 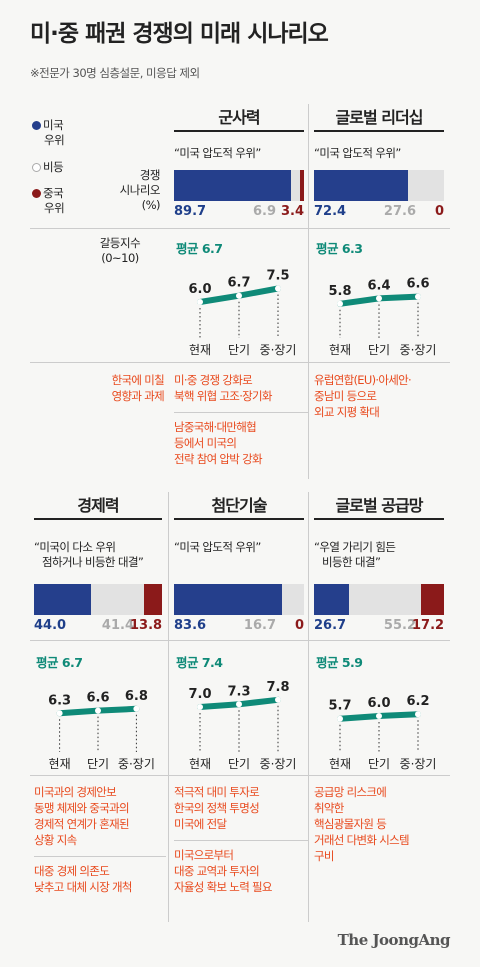 What do you see at coordinates (36, 167) in the screenshot?
I see `tie-dot-icon` at bounding box center [36, 167].